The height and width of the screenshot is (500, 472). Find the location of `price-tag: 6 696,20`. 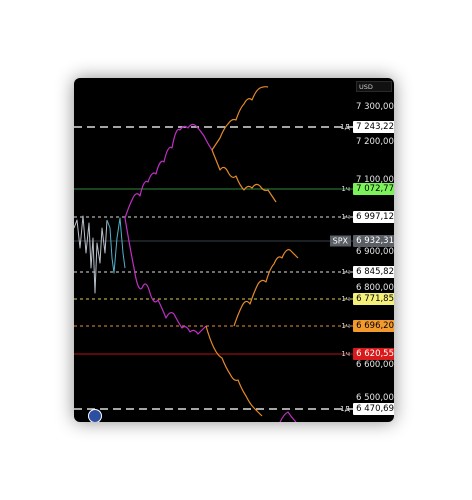

price-tag: 6 696,20 is located at coordinates (373, 326).